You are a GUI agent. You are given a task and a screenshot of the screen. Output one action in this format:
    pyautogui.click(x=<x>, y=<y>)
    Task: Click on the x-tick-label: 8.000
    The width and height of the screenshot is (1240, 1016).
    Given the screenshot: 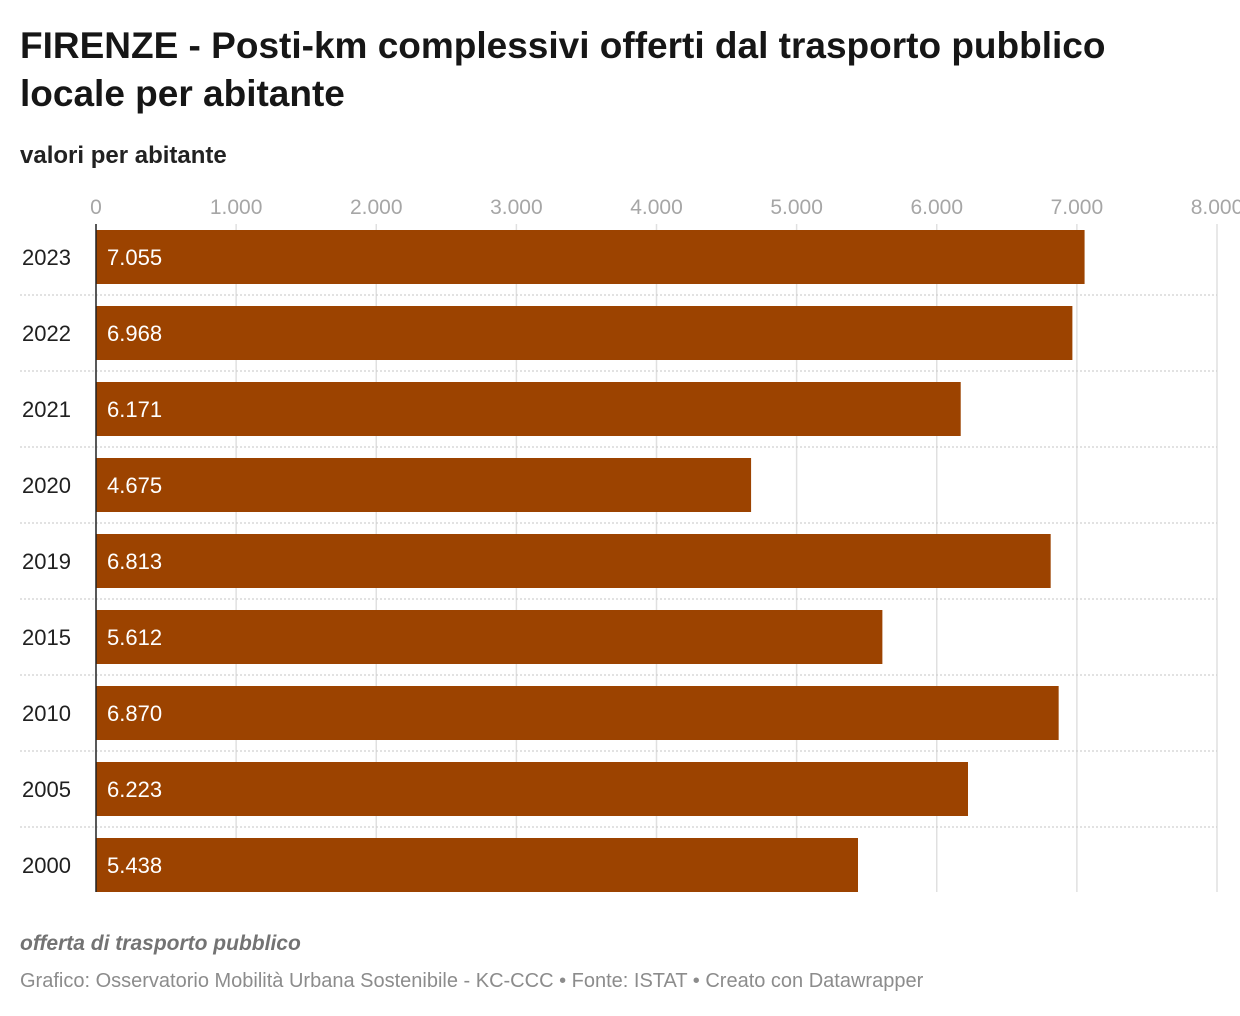 What is the action you would take?
    pyautogui.click(x=1215, y=207)
    